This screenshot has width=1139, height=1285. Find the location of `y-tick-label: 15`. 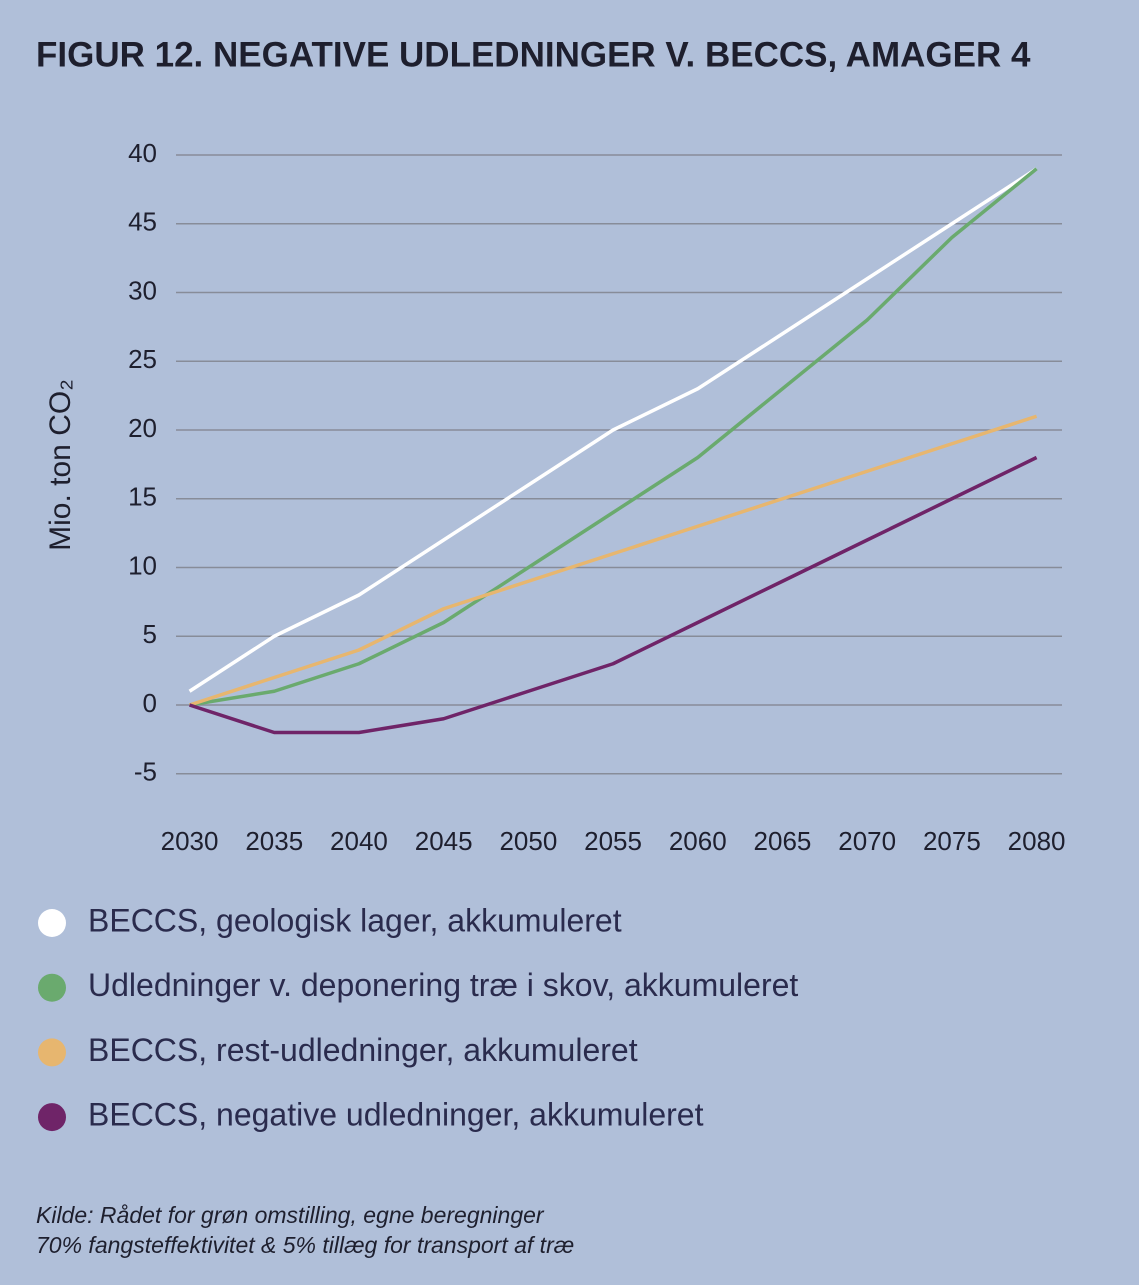

y-tick-label: 15 is located at coordinates (142, 497).